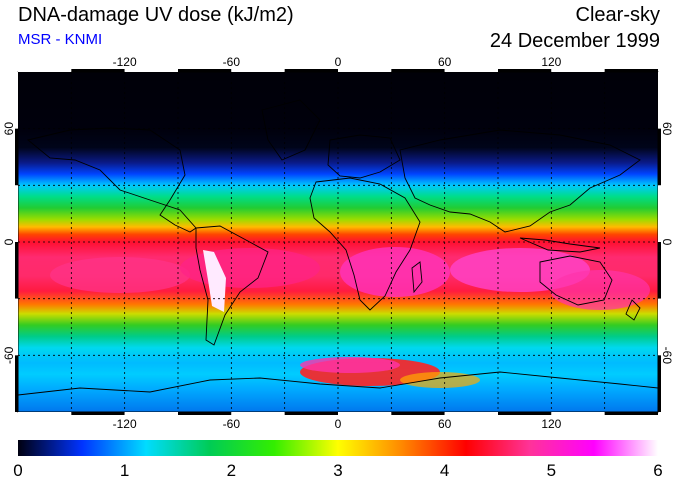 Image resolution: width=678 pixels, height=480 pixels. Describe the element at coordinates (440, 380) in the screenshot. I see `antarctic-uv-mid` at that location.